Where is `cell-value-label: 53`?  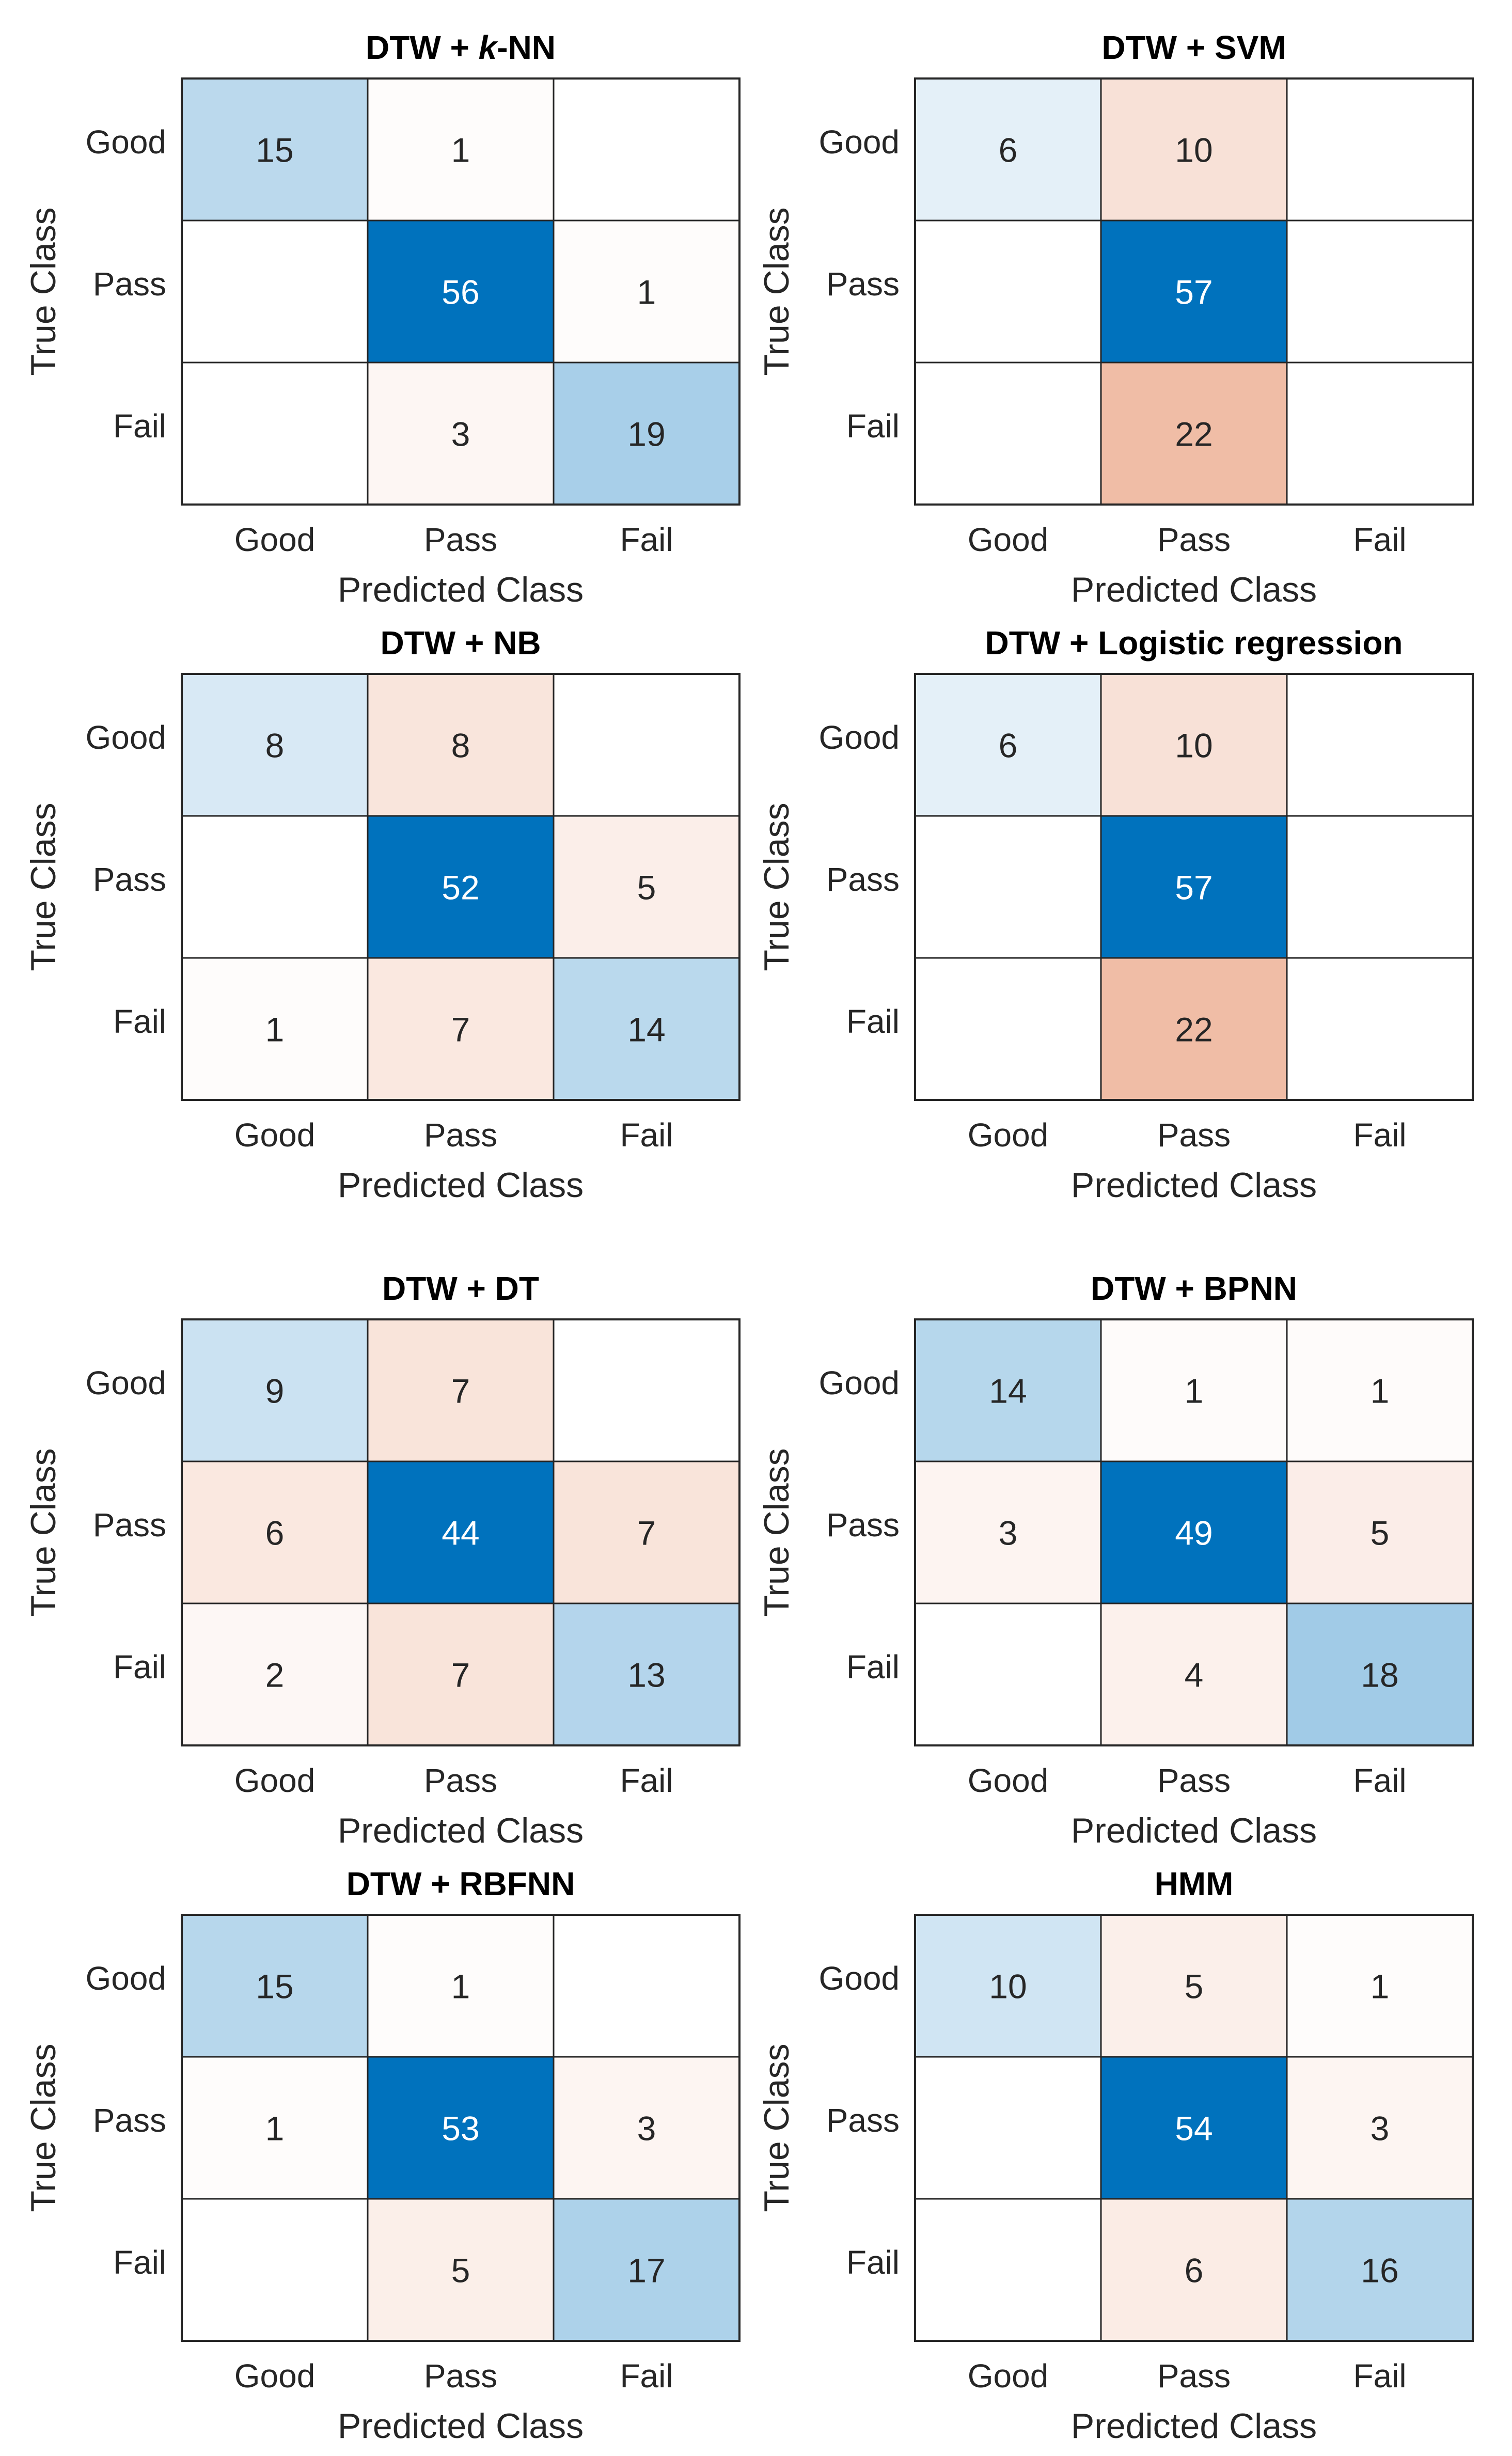
cell-value-label: 53 is located at coordinates (461, 2128).